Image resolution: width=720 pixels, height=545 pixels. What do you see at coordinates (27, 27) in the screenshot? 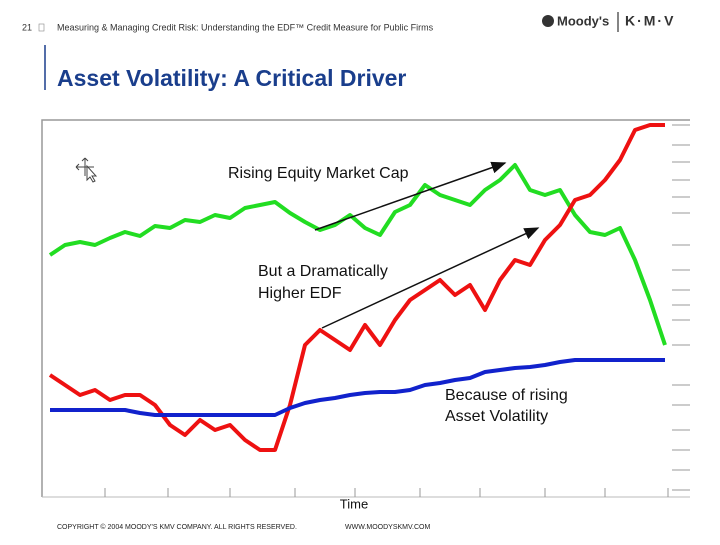
I see `page-number: 21` at bounding box center [27, 27].